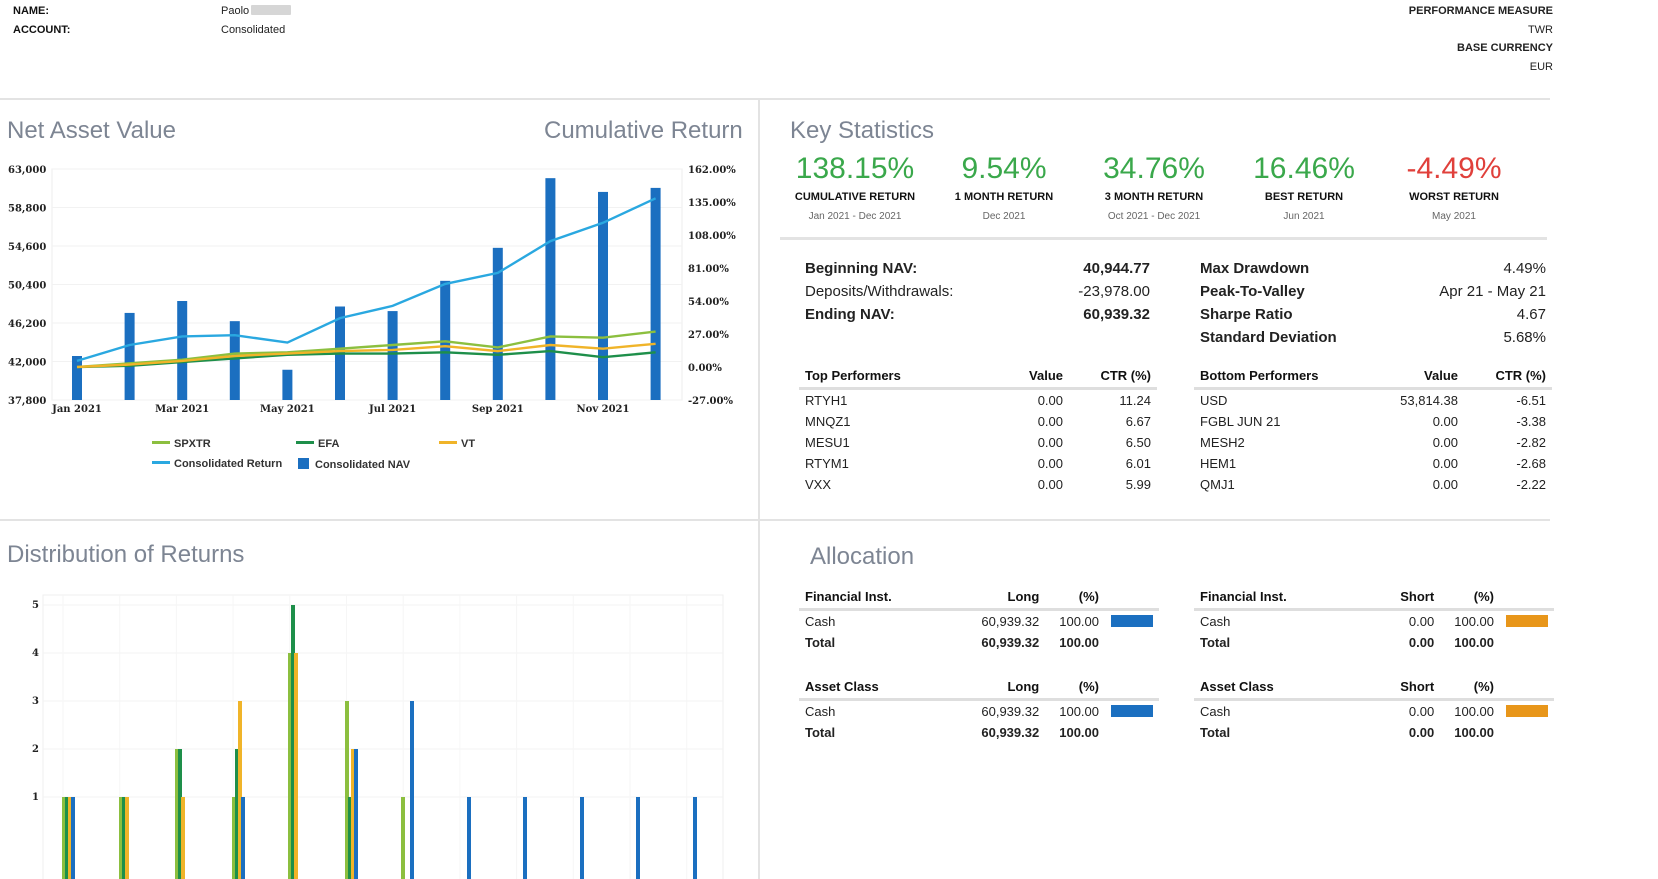 The image size is (1658, 879). Describe the element at coordinates (861, 268) in the screenshot. I see `beginning-nav-label: Beginning NAV:` at that location.